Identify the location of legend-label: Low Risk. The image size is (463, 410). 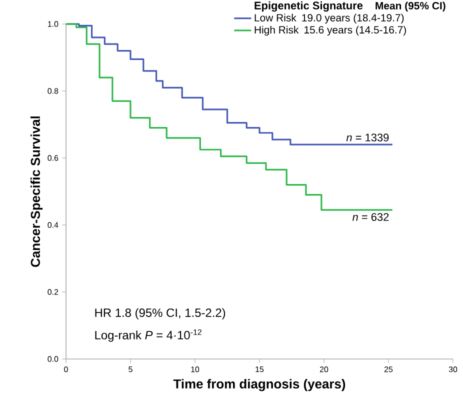
(275, 18).